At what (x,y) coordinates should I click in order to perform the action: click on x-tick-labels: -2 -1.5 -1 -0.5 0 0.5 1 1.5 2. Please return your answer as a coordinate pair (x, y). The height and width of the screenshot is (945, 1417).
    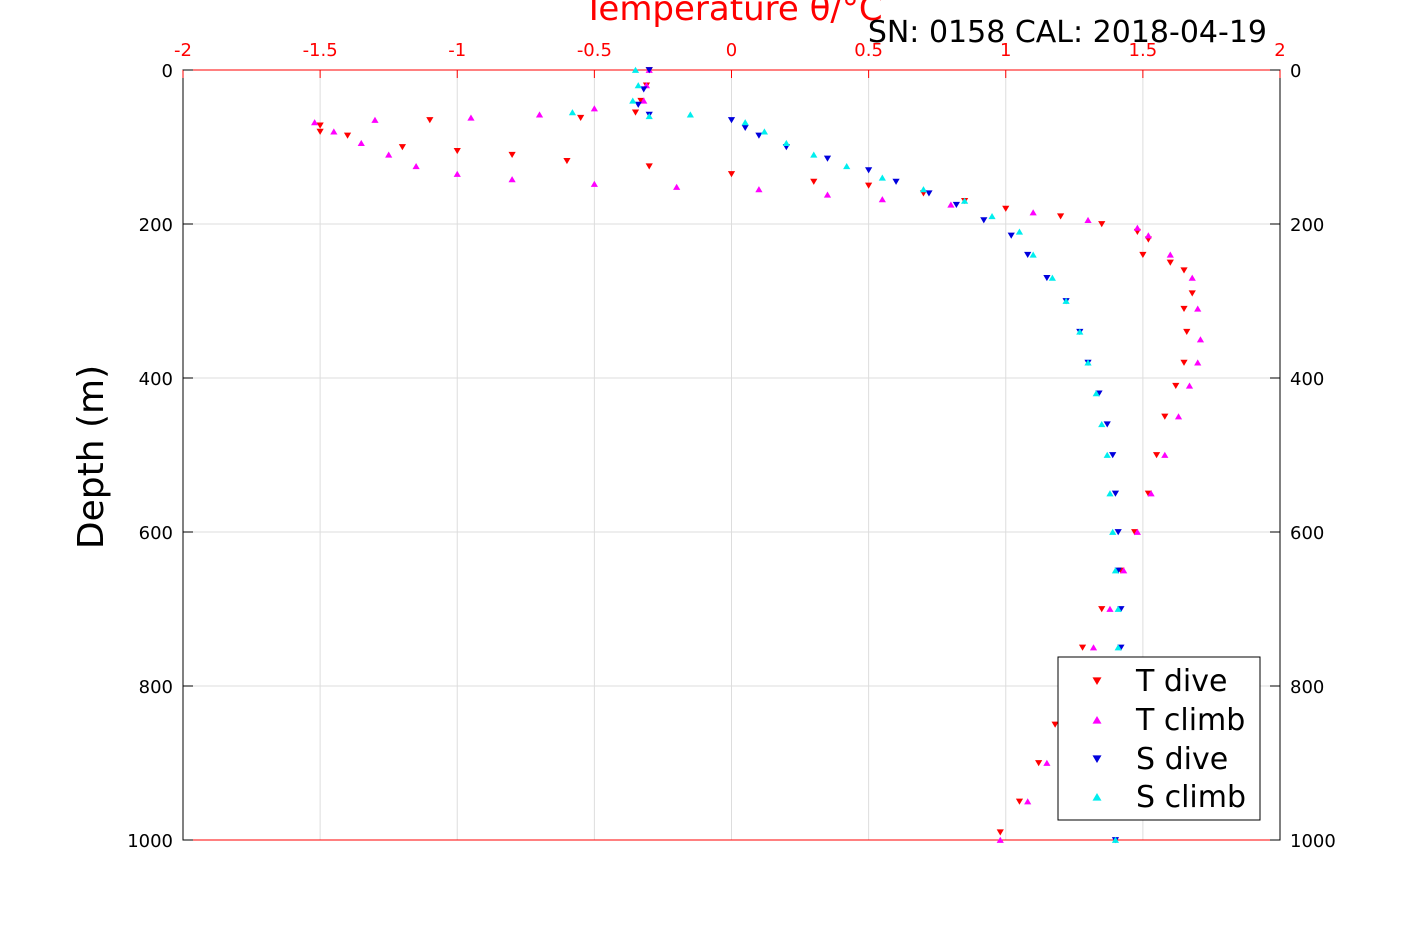
    Looking at the image, I should click on (730, 59).